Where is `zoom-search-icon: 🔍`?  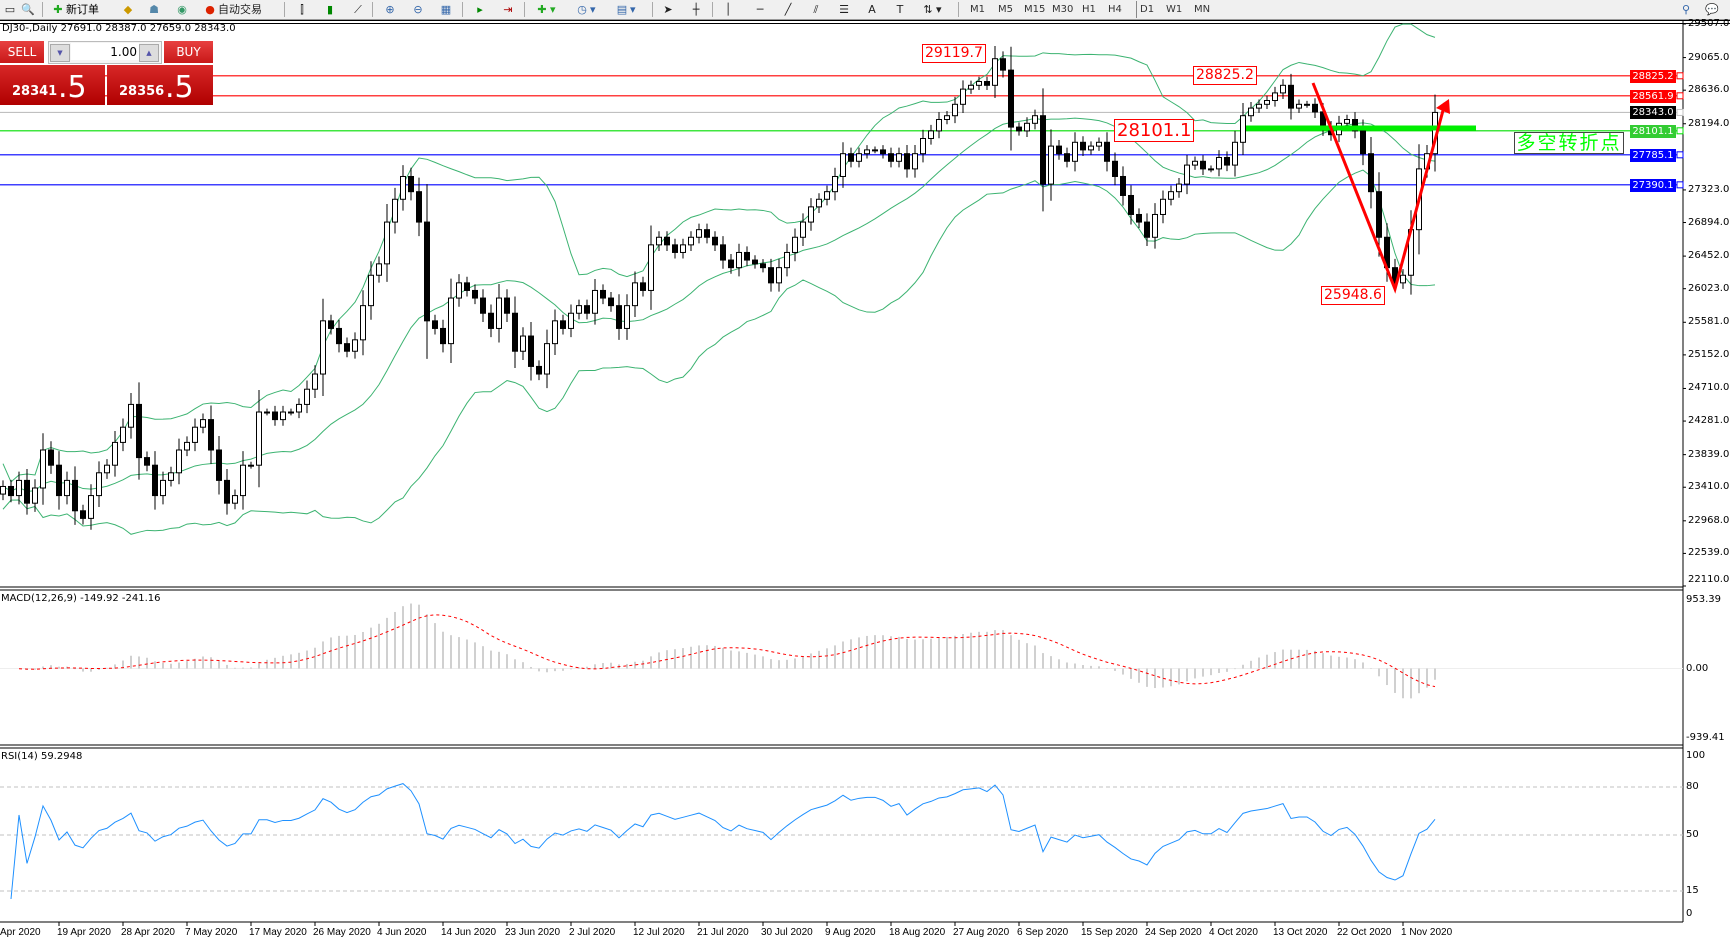
zoom-search-icon: 🔍 is located at coordinates (28, 9).